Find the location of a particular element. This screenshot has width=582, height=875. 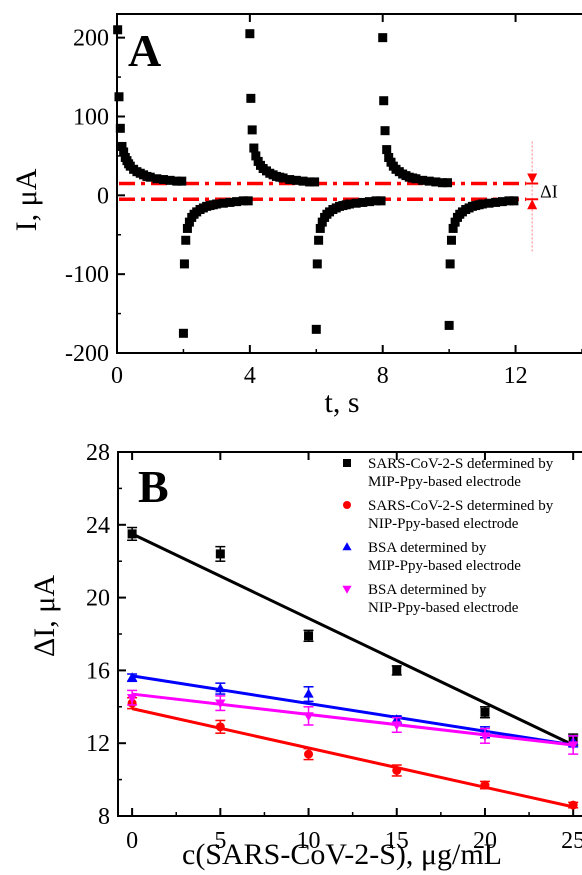

panel-a-x-tick-label: 0 is located at coordinates (117, 376).